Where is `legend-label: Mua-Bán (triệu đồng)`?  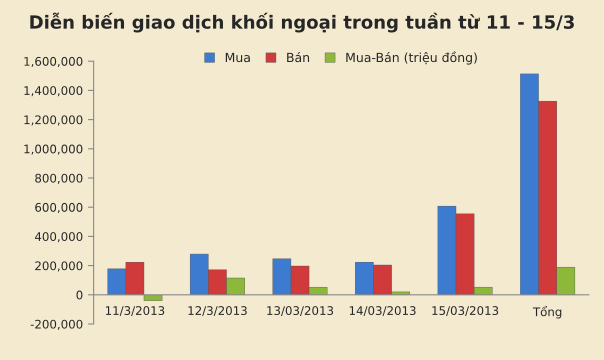 legend-label: Mua-Bán (triệu đồng) is located at coordinates (411, 58).